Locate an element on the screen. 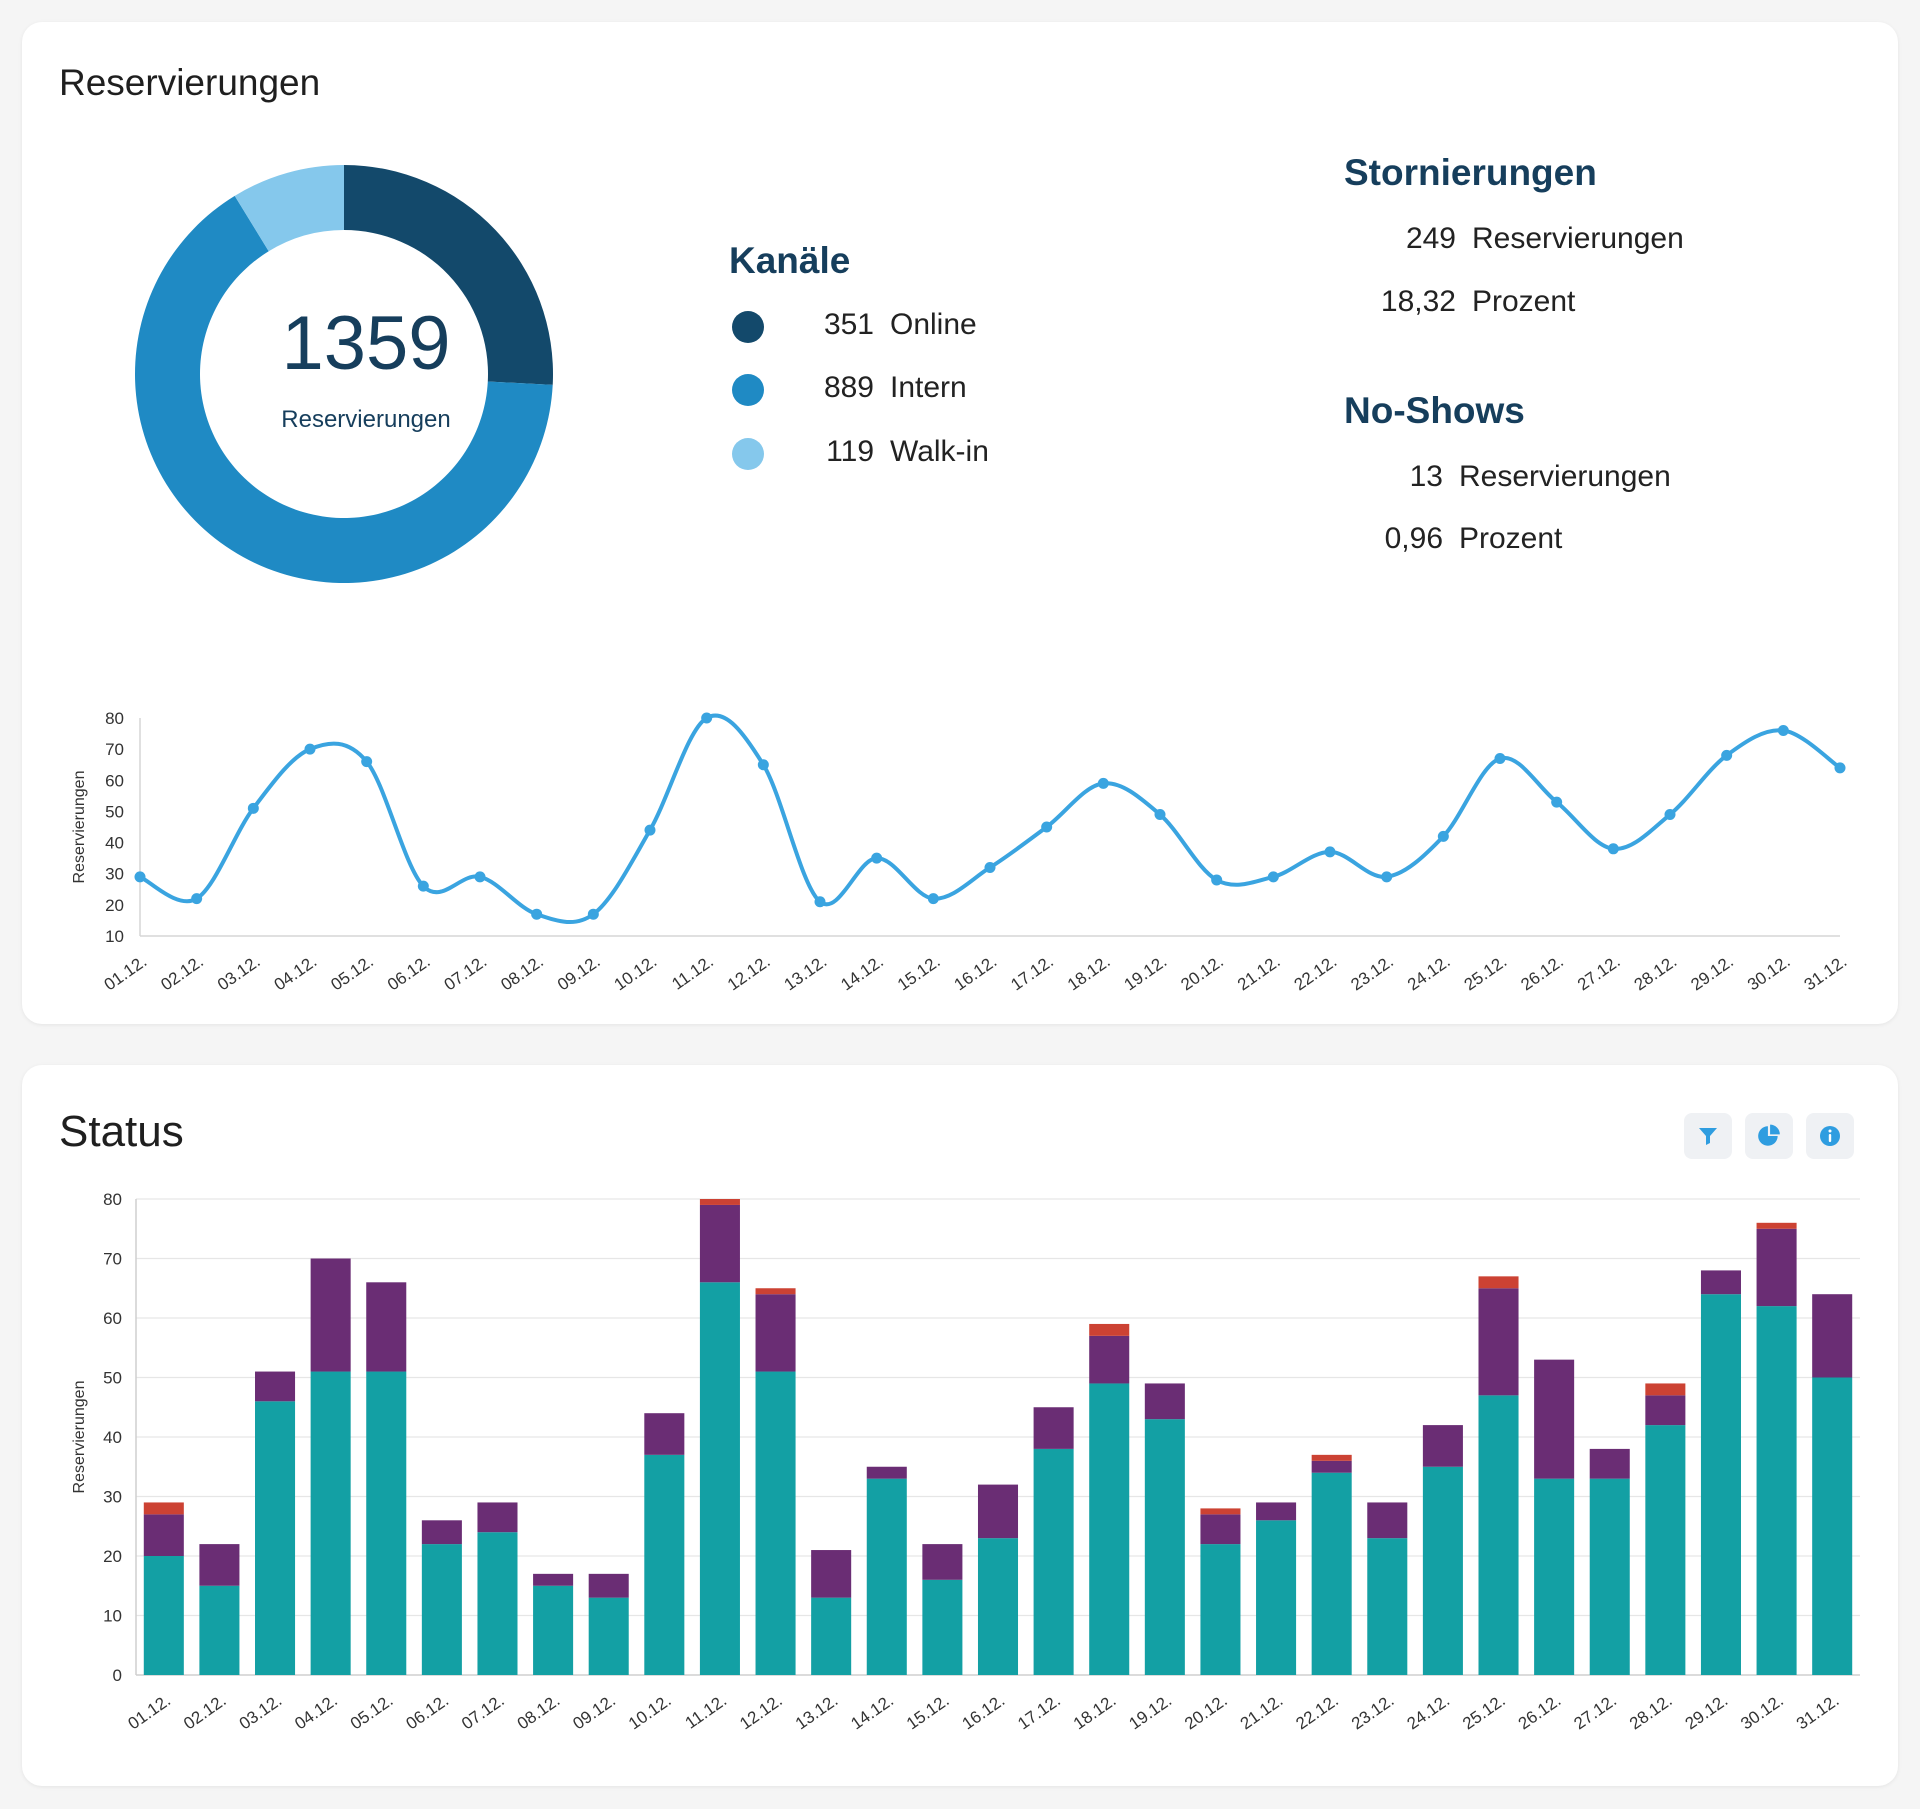  donut-slice-intern is located at coordinates (343, 389).